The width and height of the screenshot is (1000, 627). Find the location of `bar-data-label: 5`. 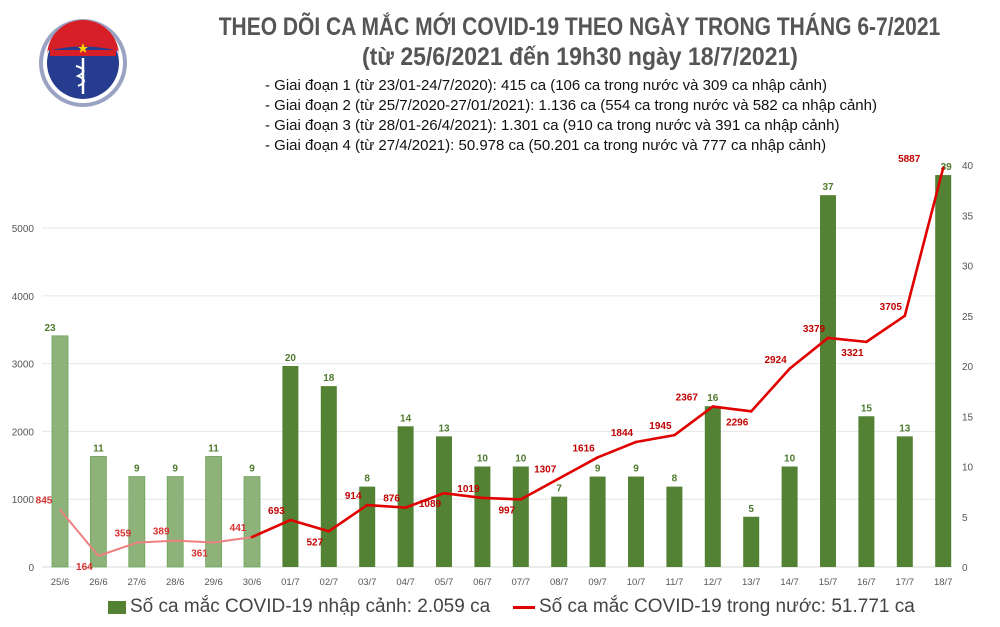

bar-data-label: 5 is located at coordinates (751, 509).